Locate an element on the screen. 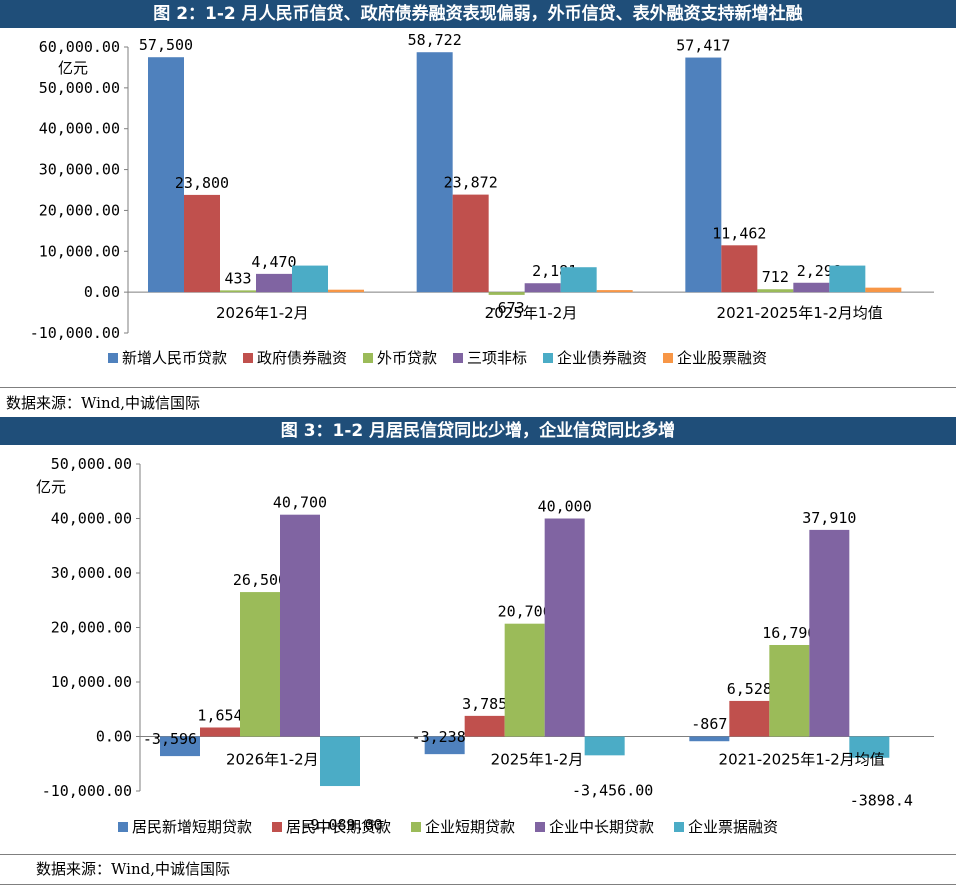 The width and height of the screenshot is (956, 890). legend-label: 企业股票融资 is located at coordinates (722, 358).